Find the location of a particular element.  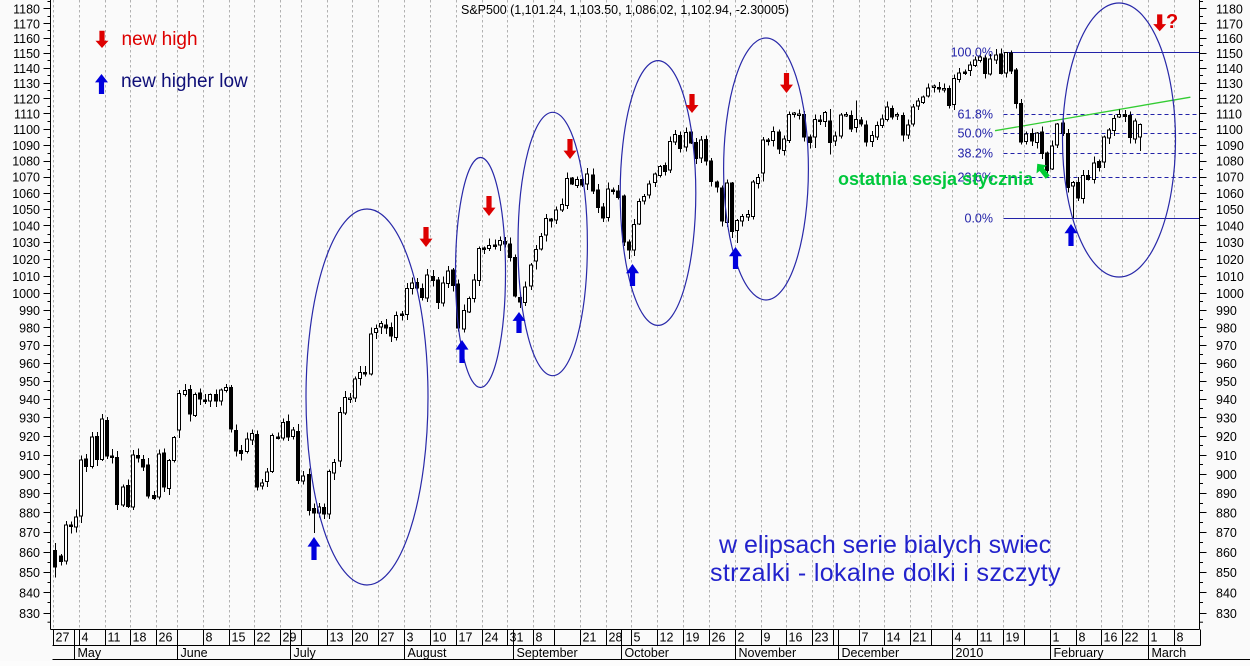

svg-text: December is located at coordinates (871, 653).